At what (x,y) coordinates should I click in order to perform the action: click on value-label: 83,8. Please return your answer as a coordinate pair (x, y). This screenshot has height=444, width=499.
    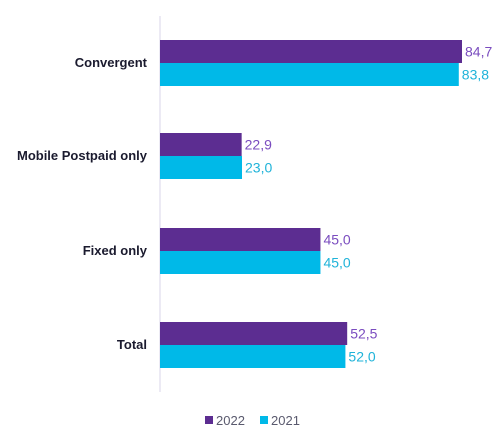
    Looking at the image, I should click on (475, 75).